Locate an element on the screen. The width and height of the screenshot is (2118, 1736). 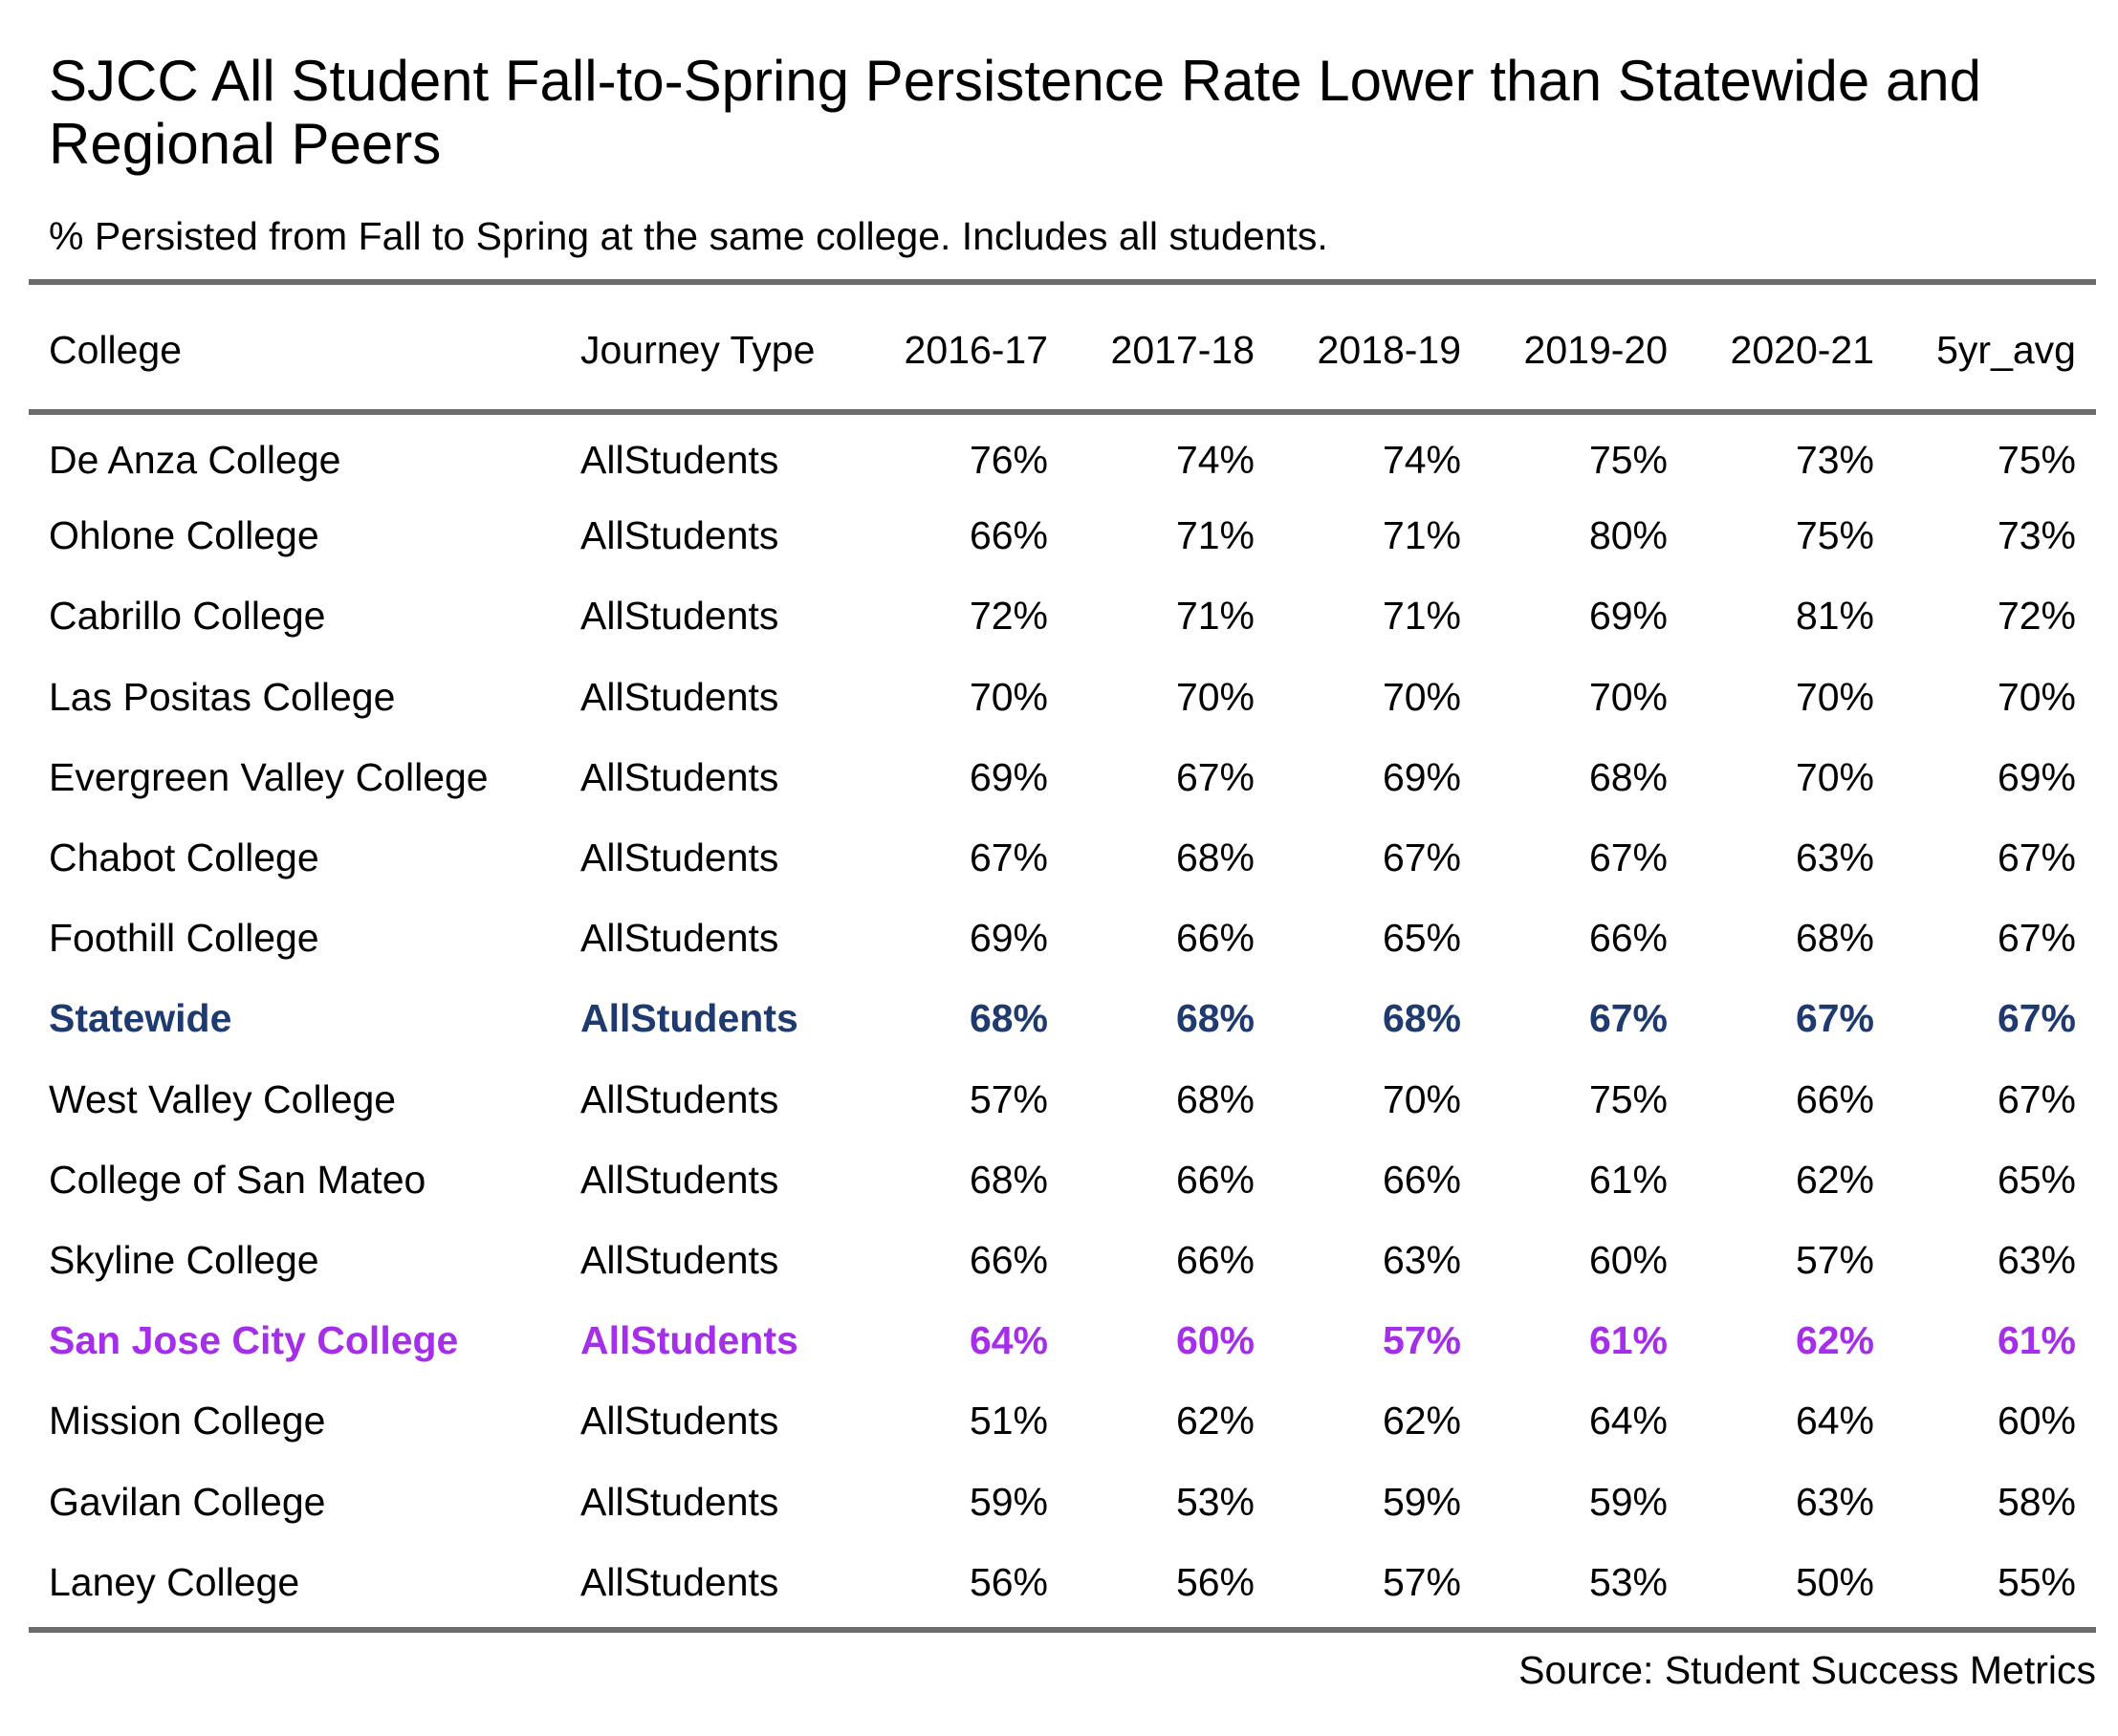
column-header-5yr-avg: 5yr_avg is located at coordinates (2006, 350).